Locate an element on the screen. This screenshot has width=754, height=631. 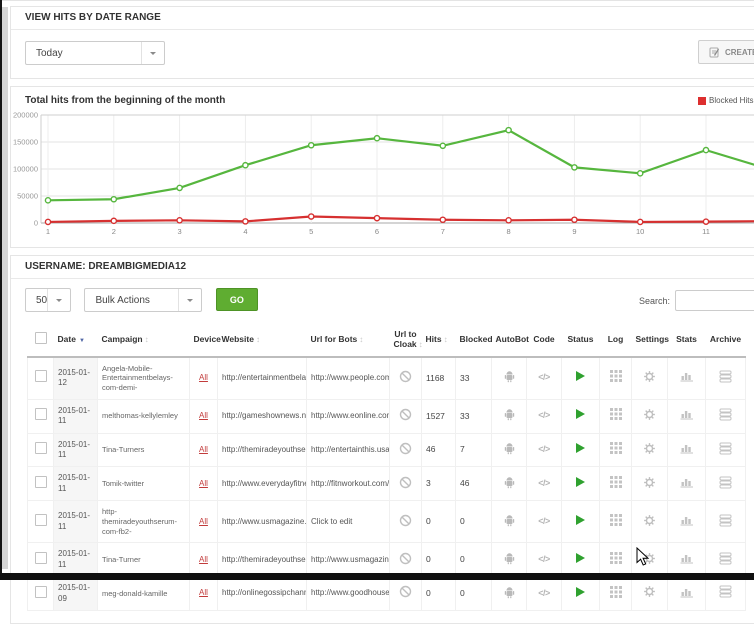
column-header-device: Device ↕ is located at coordinates (208, 341).